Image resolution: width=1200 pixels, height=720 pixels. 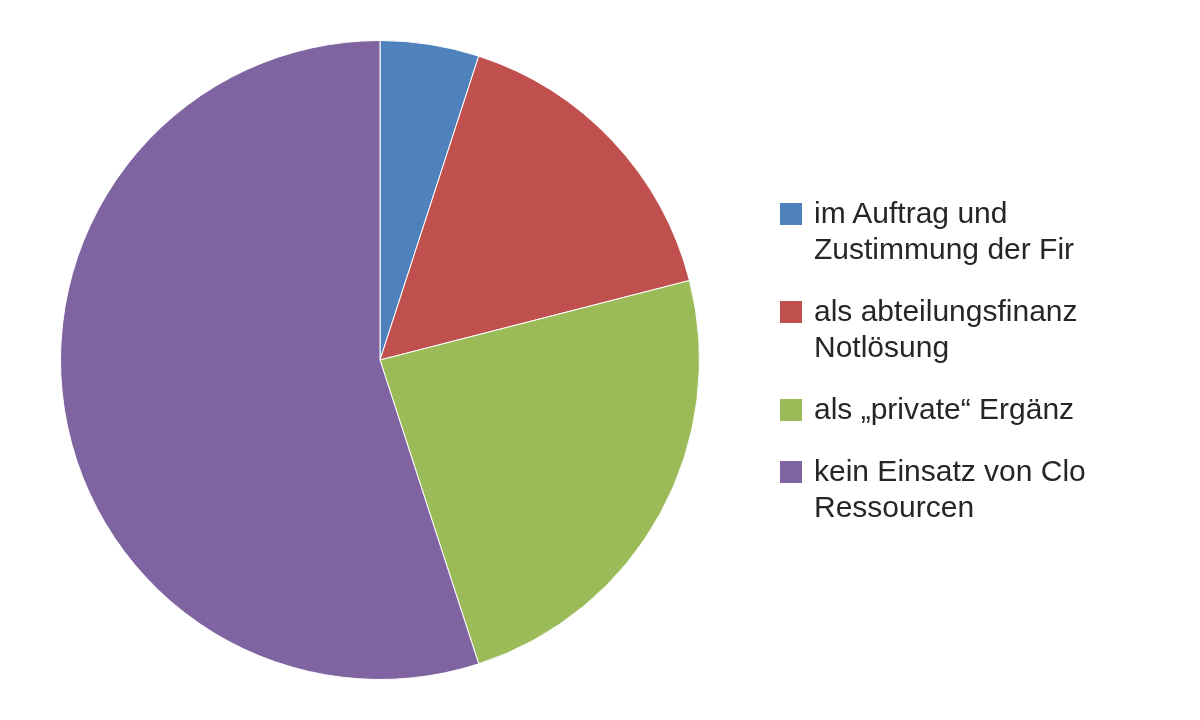 What do you see at coordinates (950, 489) in the screenshot?
I see `legend-label: kein Einsatz von Clo Ressourcen` at bounding box center [950, 489].